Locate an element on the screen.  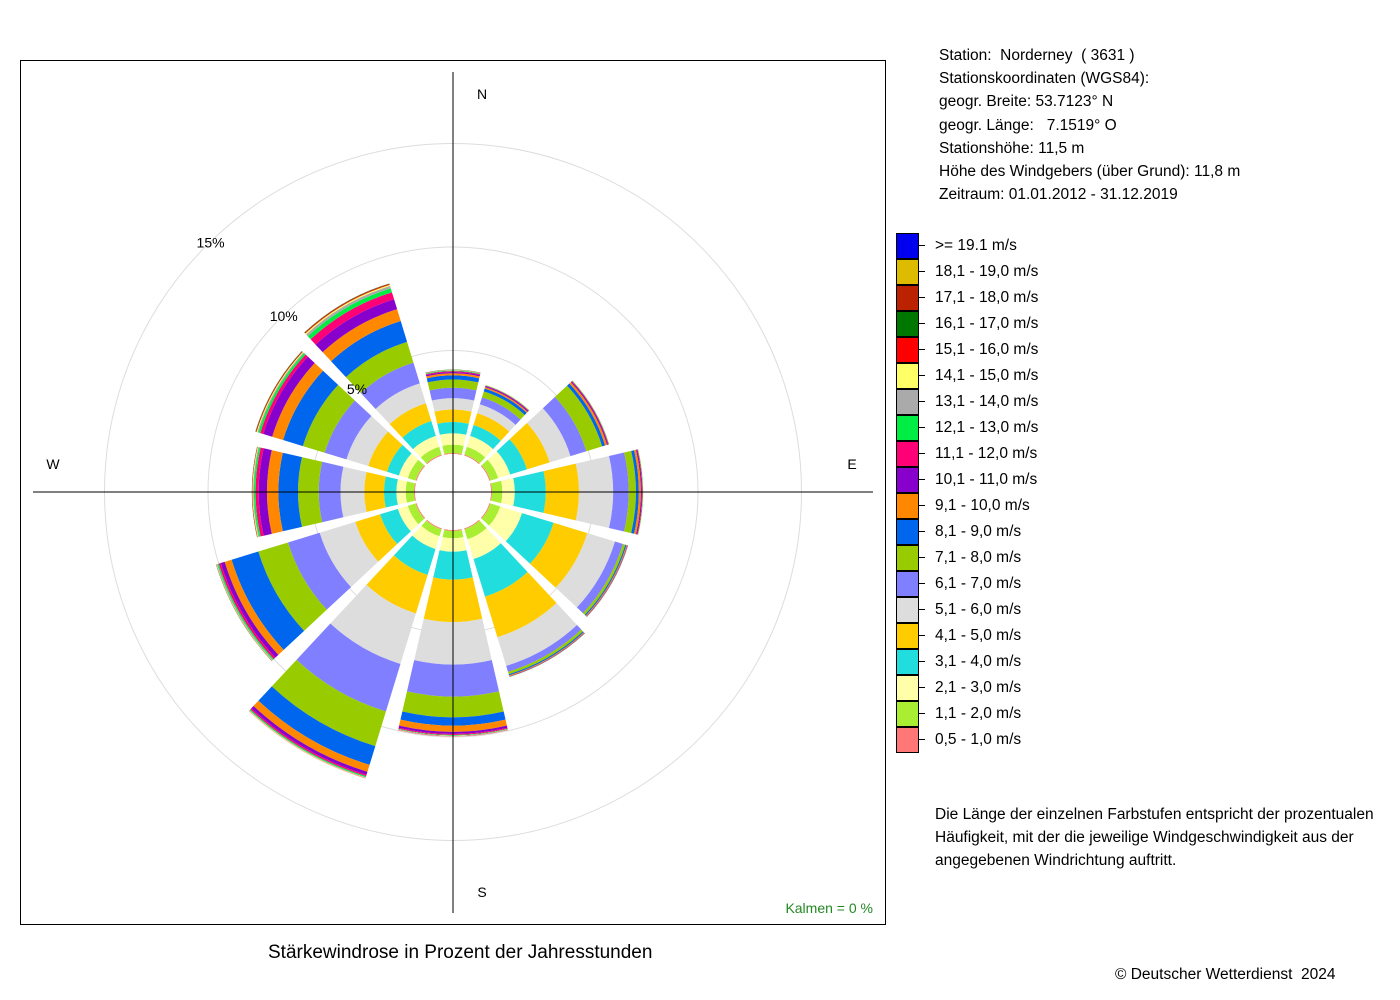
legend-label: 16,1 - 17,0 m/s is located at coordinates (987, 323).